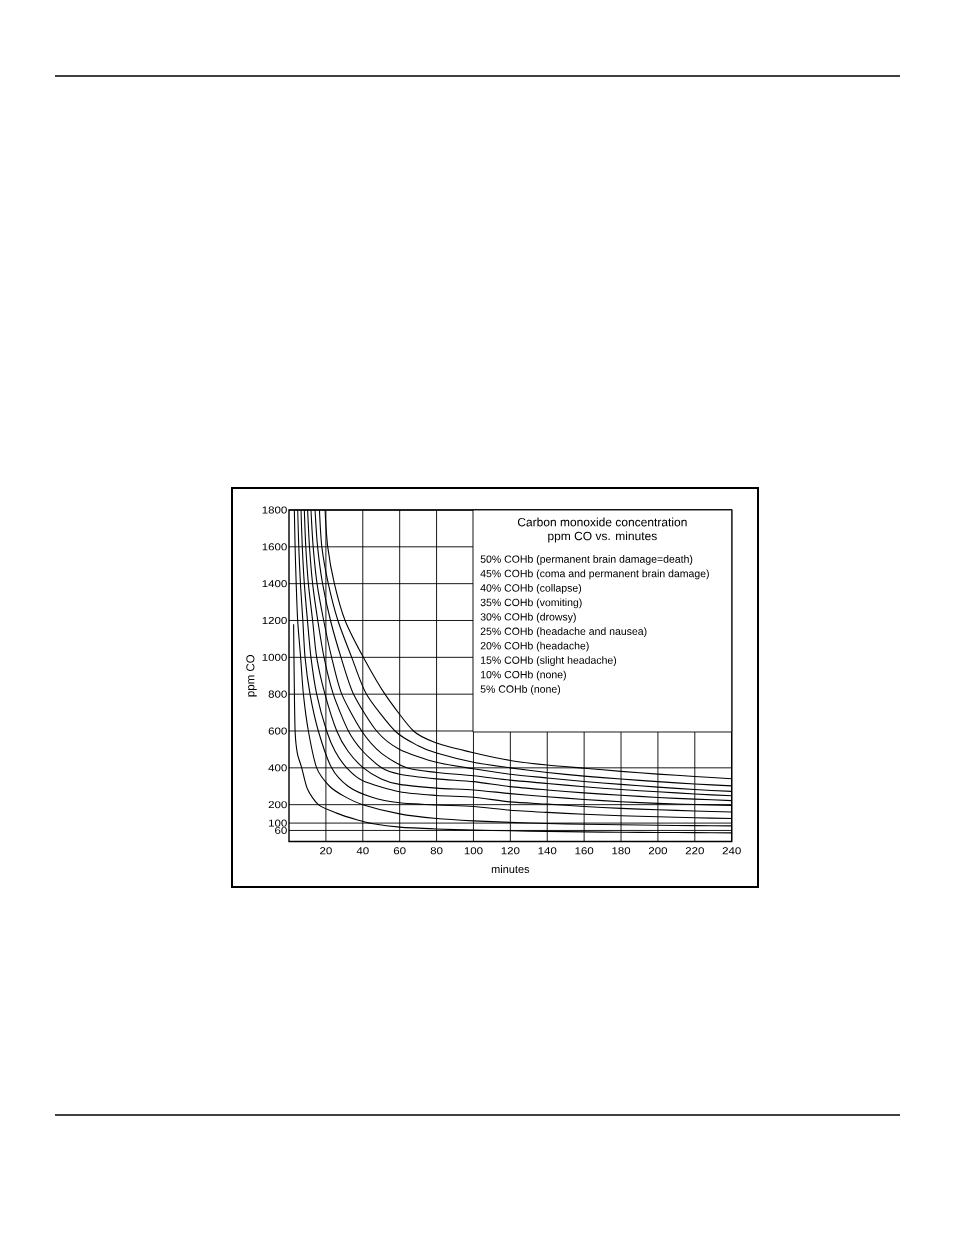 The width and height of the screenshot is (954, 1235). What do you see at coordinates (274, 657) in the screenshot?
I see `y-tick-label: 1000` at bounding box center [274, 657].